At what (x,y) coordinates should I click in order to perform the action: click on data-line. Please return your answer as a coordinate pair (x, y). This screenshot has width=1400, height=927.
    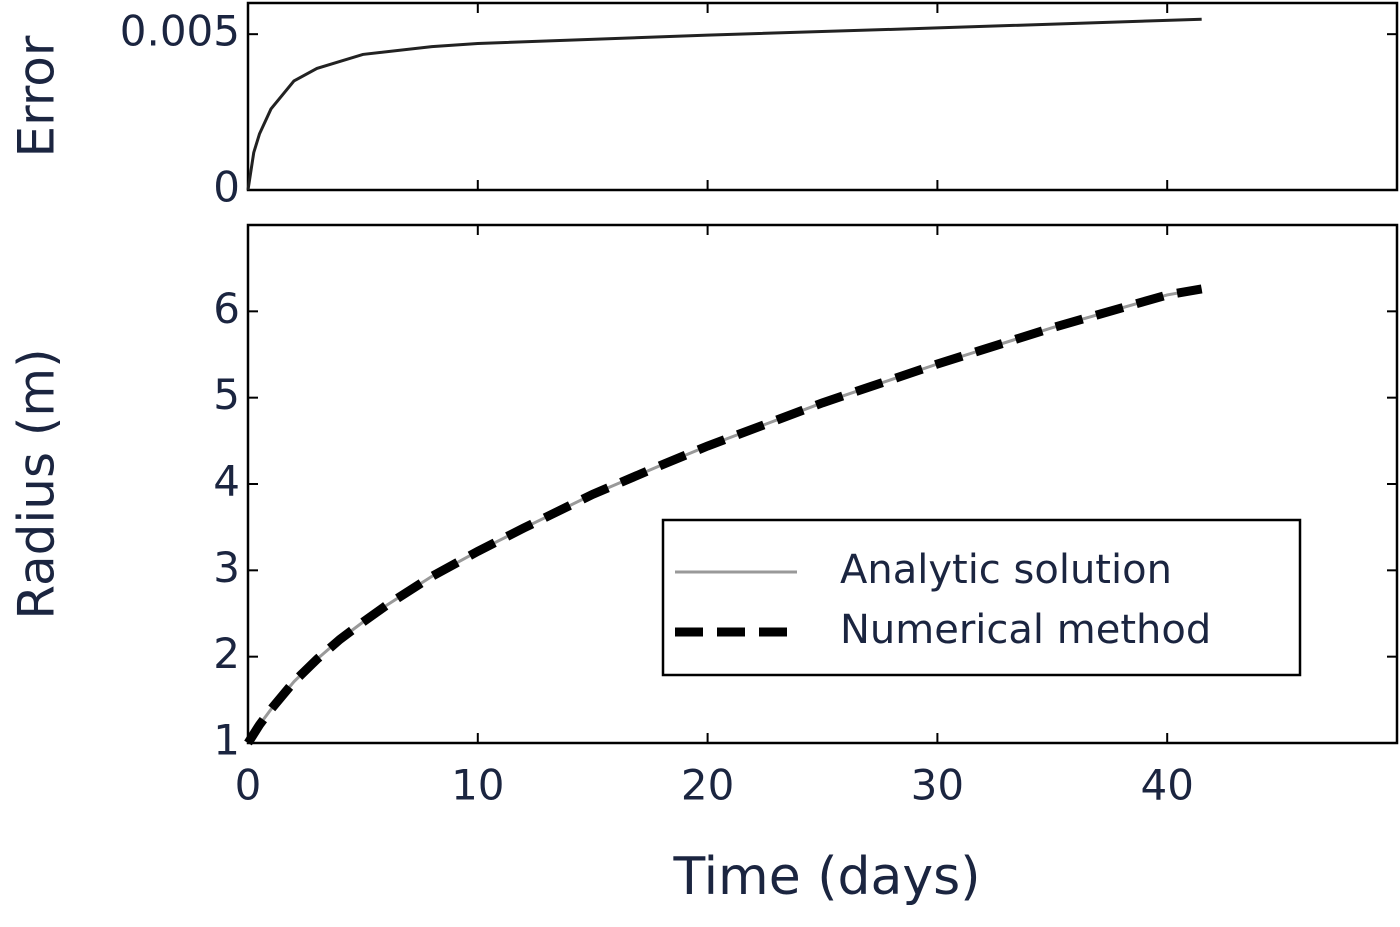
    Looking at the image, I should click on (724, 104).